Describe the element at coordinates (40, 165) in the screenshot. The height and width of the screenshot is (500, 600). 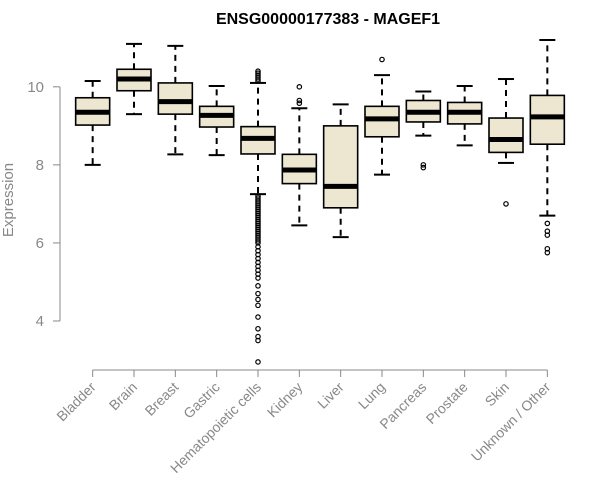
I see `y-tick-label: 8` at that location.